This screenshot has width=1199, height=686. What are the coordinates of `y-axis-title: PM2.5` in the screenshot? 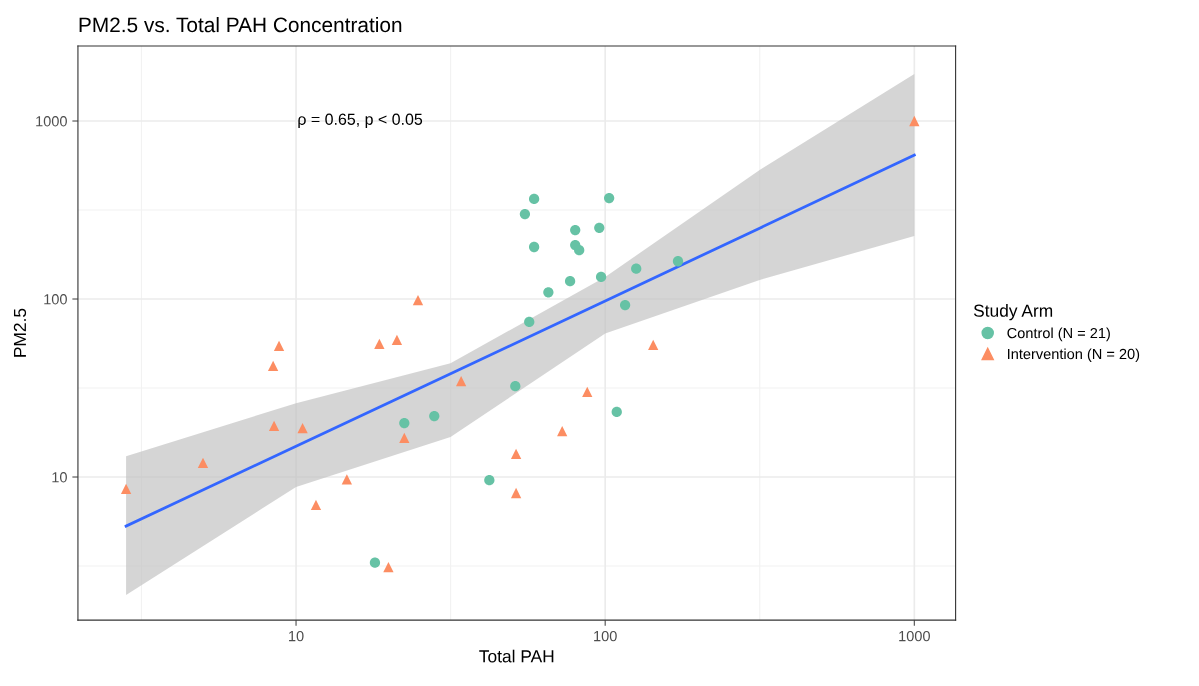 It's located at (20, 332).